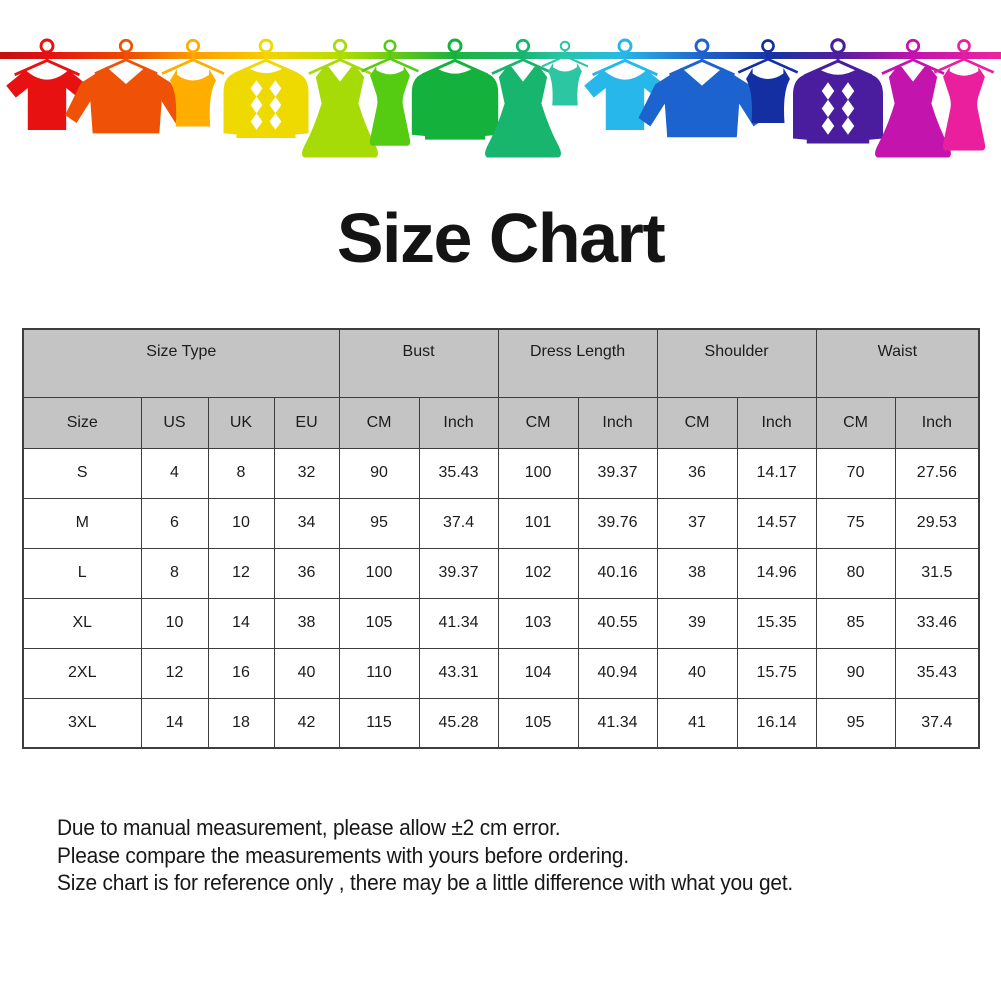 The image size is (1001, 1001). I want to click on clothes-banner, so click(500, 98).